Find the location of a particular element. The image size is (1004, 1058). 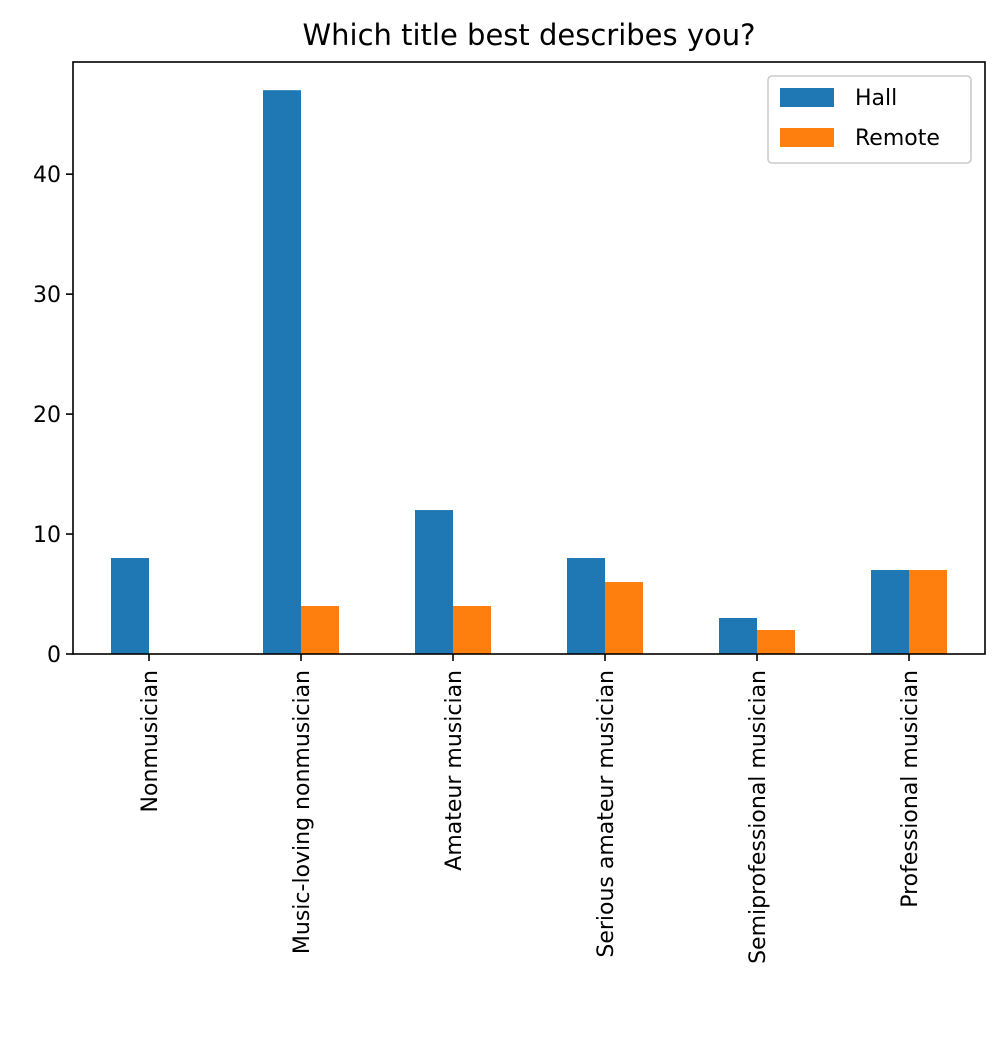

y-tick-label: 10 is located at coordinates (47, 535).